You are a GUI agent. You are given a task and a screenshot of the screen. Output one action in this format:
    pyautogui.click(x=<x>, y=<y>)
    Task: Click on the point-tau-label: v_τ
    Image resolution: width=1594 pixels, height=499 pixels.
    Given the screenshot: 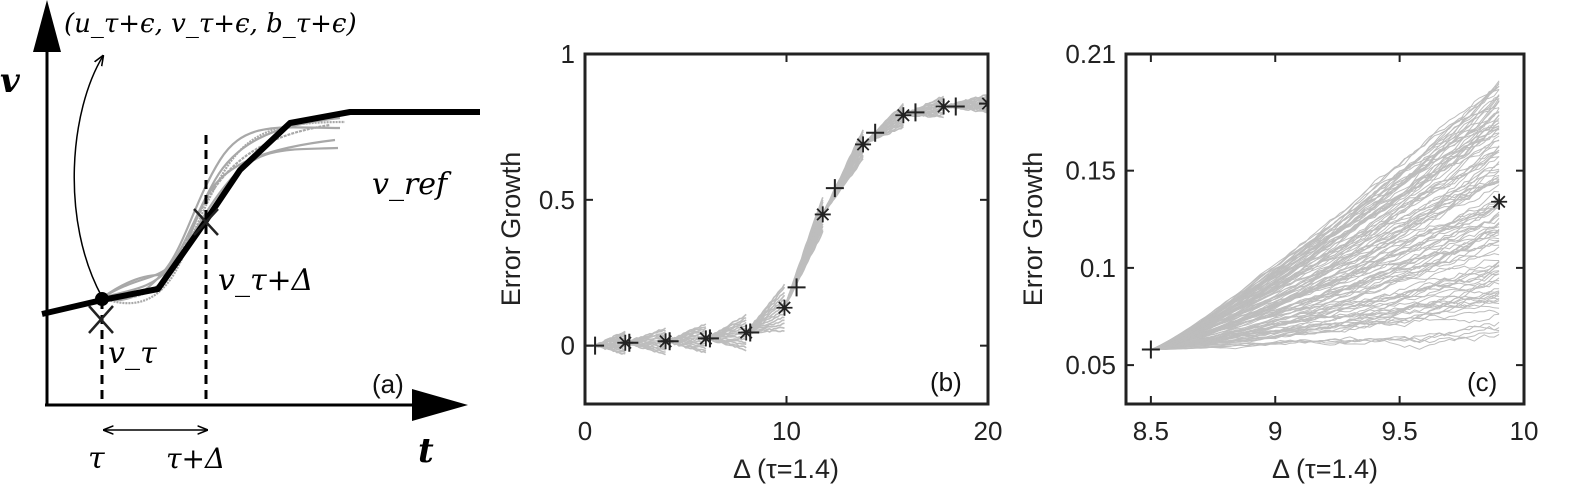 What is the action you would take?
    pyautogui.click(x=132, y=353)
    